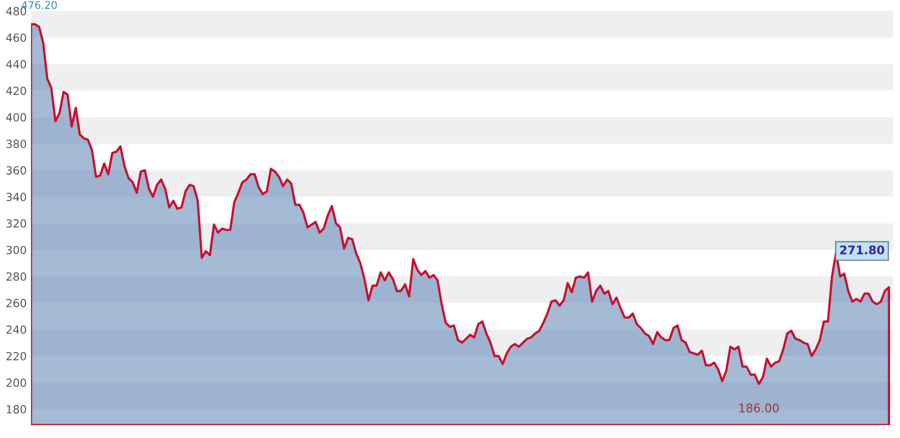 The width and height of the screenshot is (900, 438). I want to click on y-tick-label: 240, so click(16, 329).